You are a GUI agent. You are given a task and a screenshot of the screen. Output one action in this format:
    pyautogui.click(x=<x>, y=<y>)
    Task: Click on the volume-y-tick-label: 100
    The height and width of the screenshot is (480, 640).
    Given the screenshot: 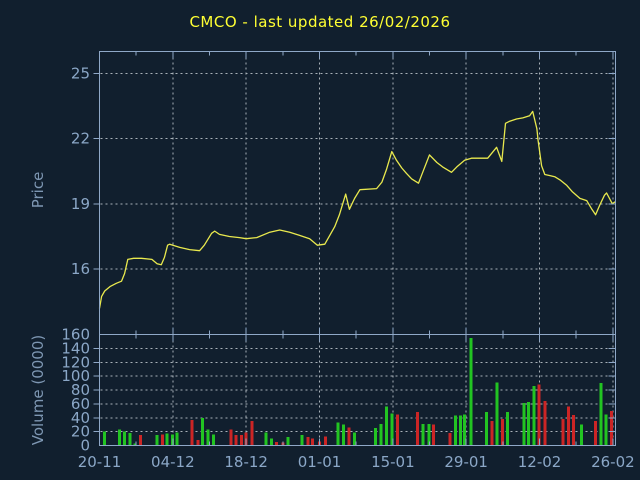 What is the action you would take?
    pyautogui.click(x=75, y=376)
    